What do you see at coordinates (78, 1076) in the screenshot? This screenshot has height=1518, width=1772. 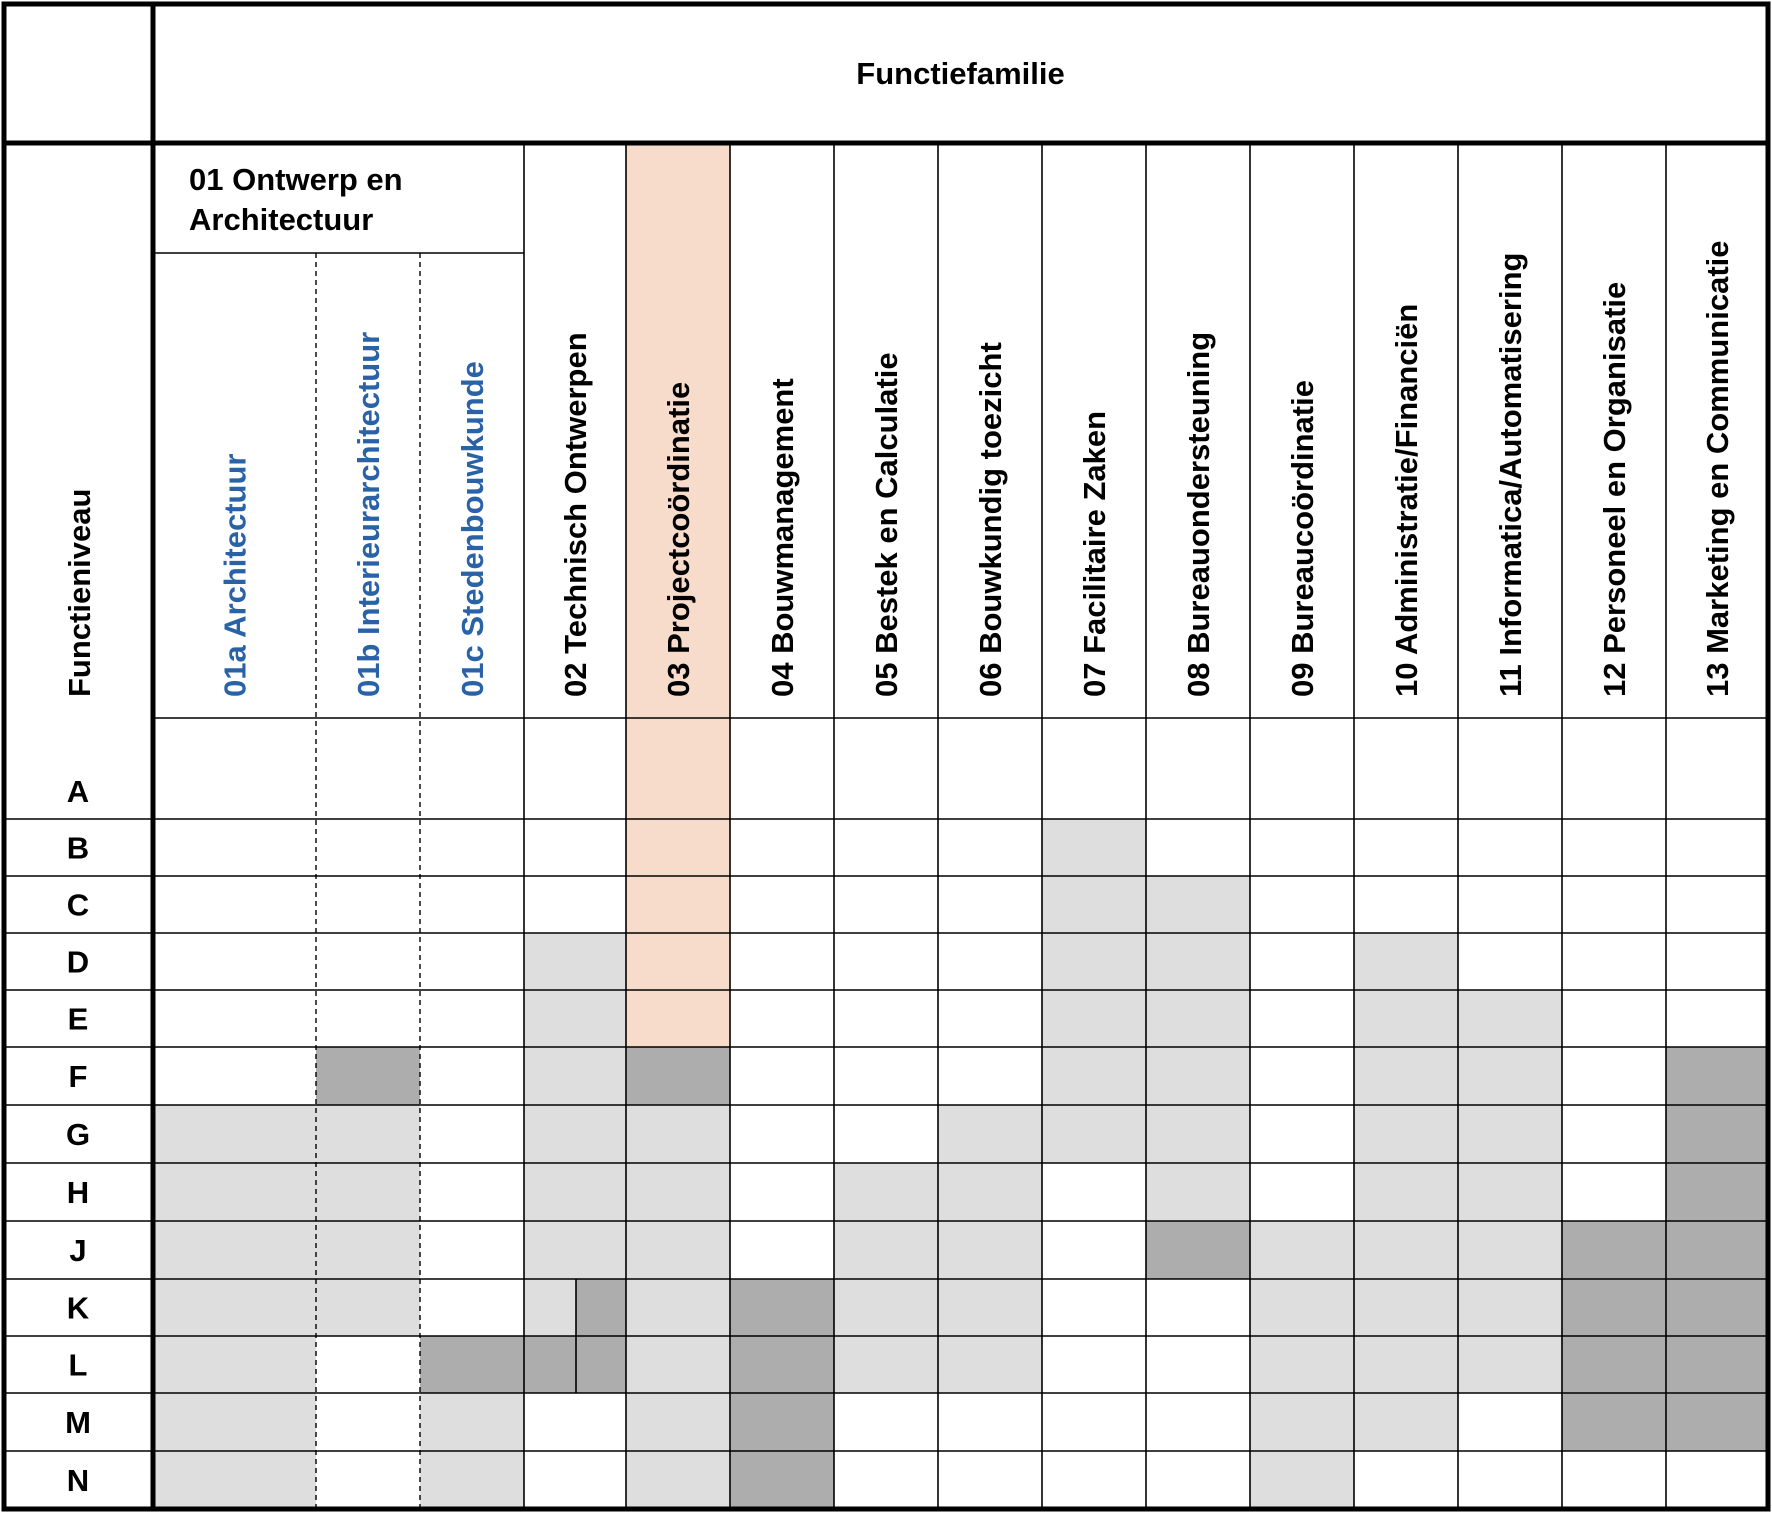 I see `level-label-F: F` at bounding box center [78, 1076].